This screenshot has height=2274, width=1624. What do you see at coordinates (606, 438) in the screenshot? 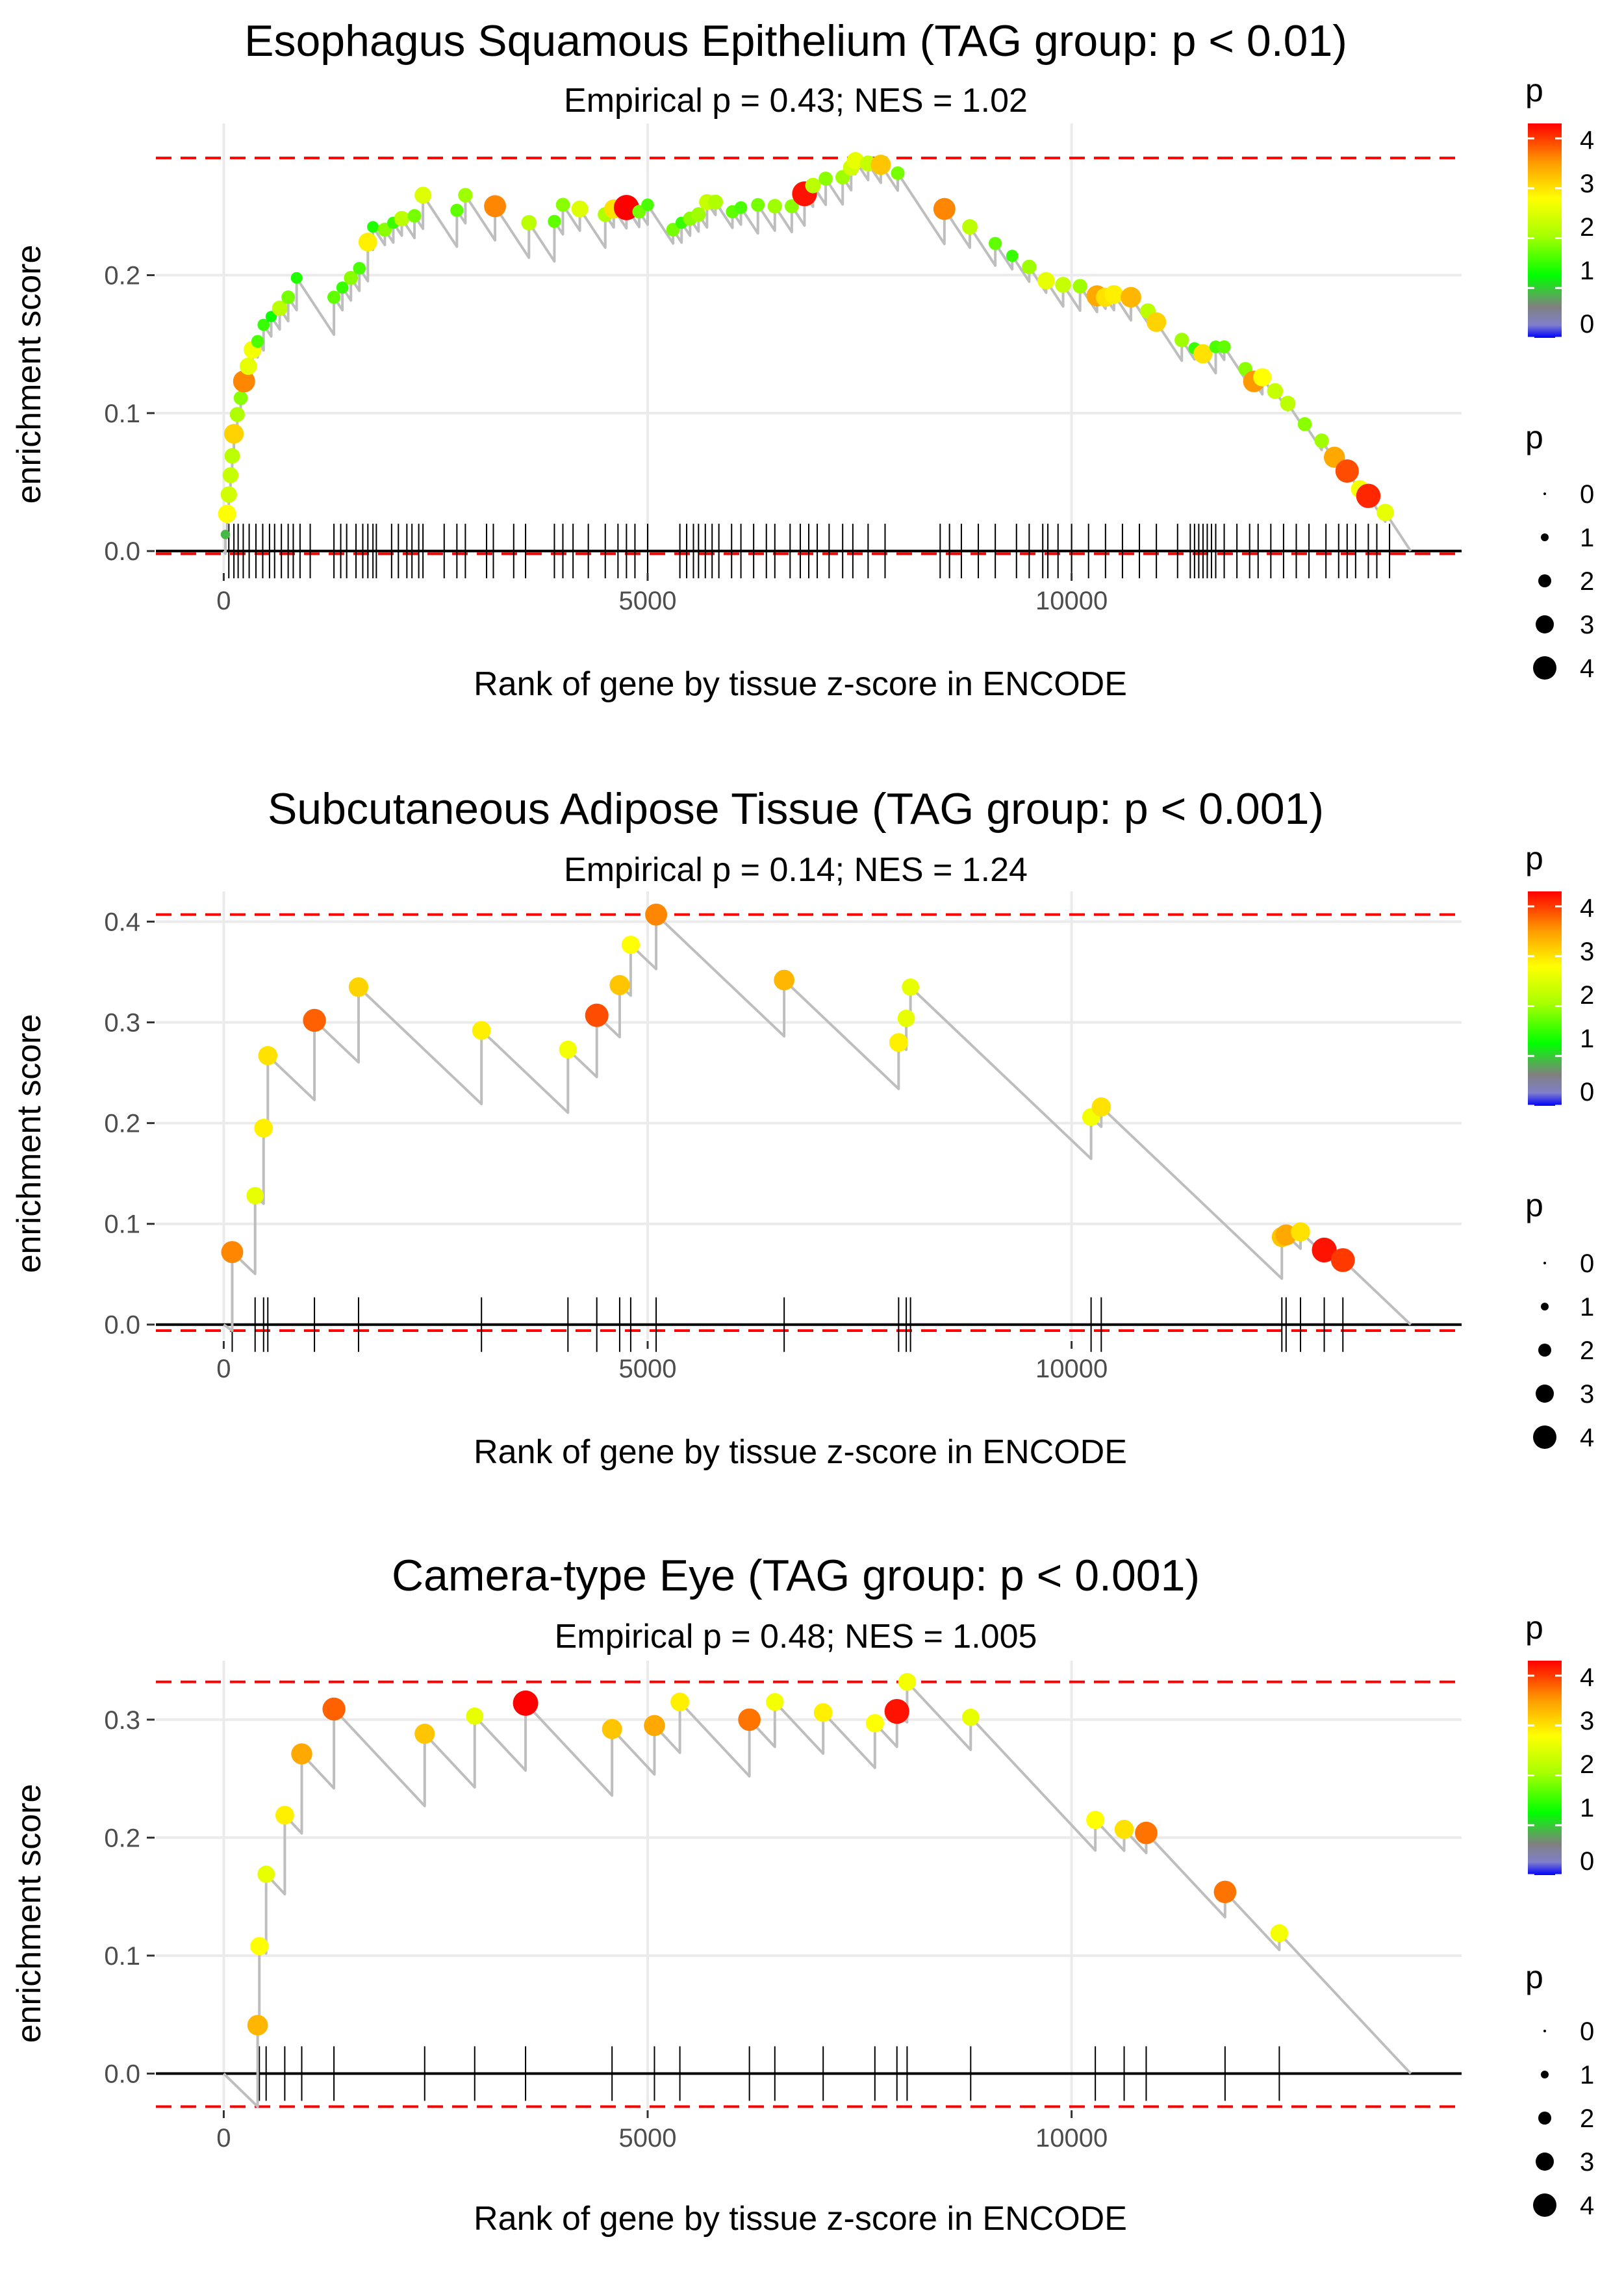
I see `panel-1-axes: 0 5000 10000 0.0 0.1 0.2` at bounding box center [606, 438].